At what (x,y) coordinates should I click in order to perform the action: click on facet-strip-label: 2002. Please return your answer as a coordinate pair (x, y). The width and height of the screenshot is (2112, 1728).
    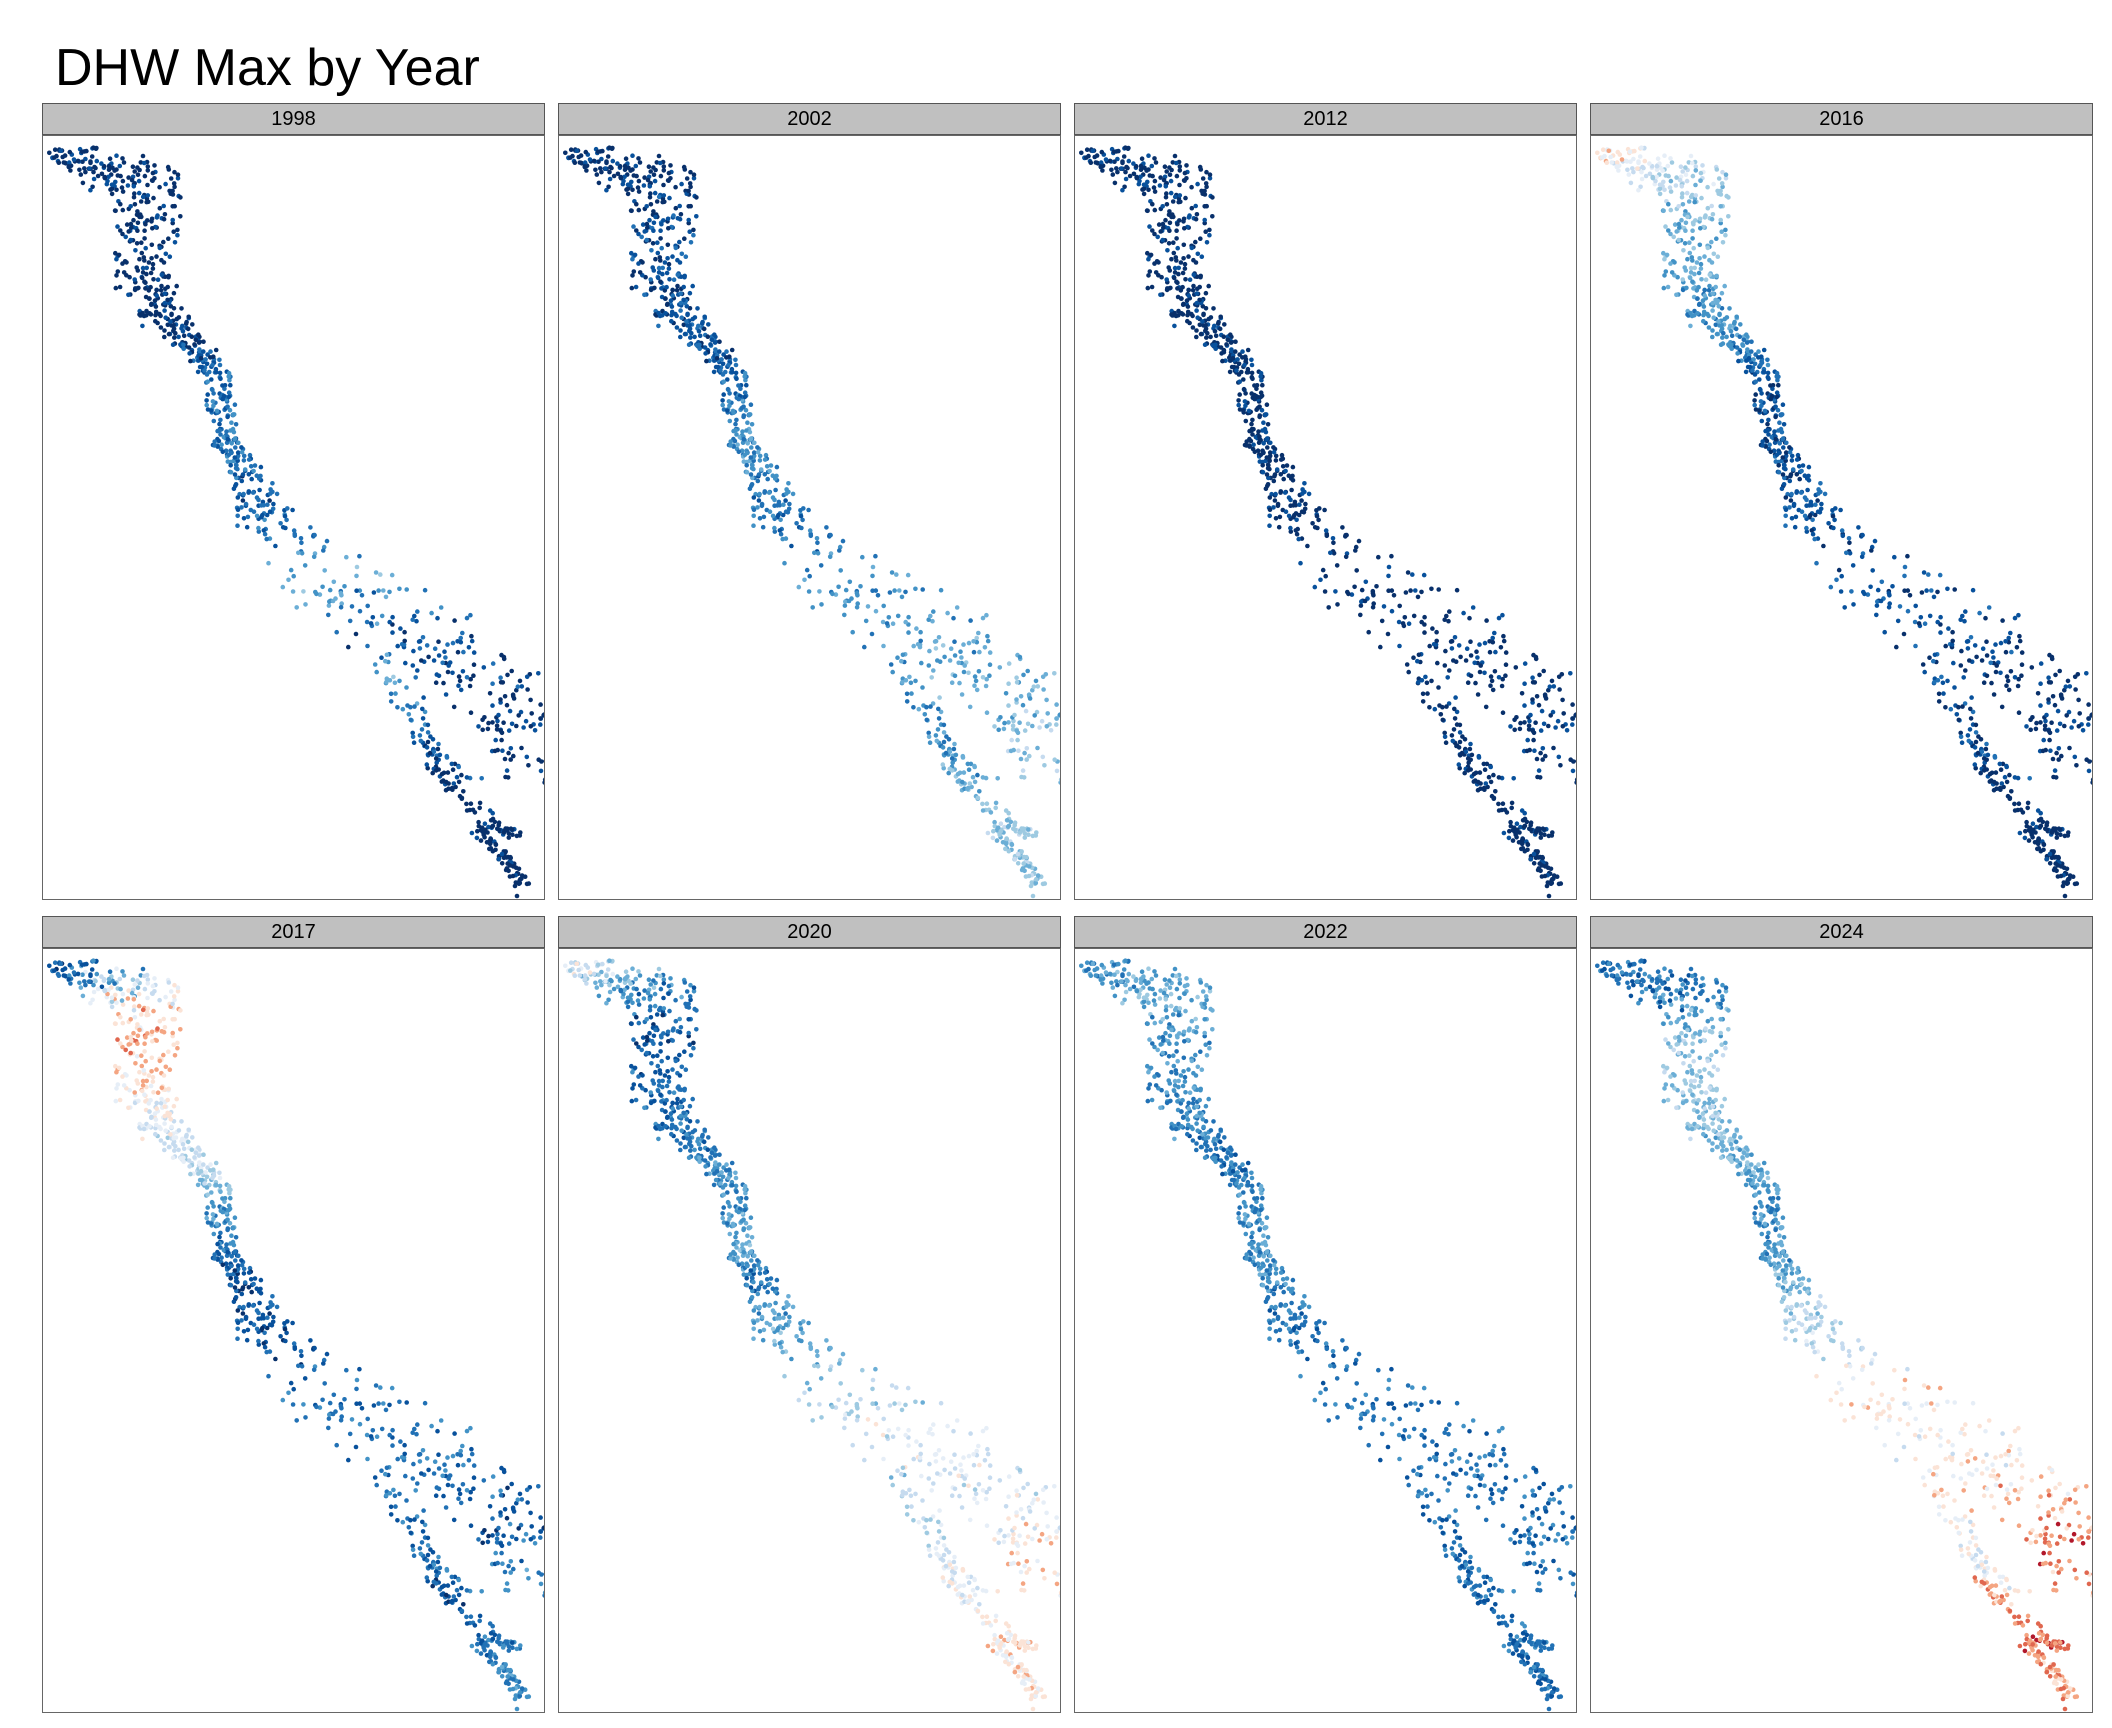
    Looking at the image, I should click on (809, 119).